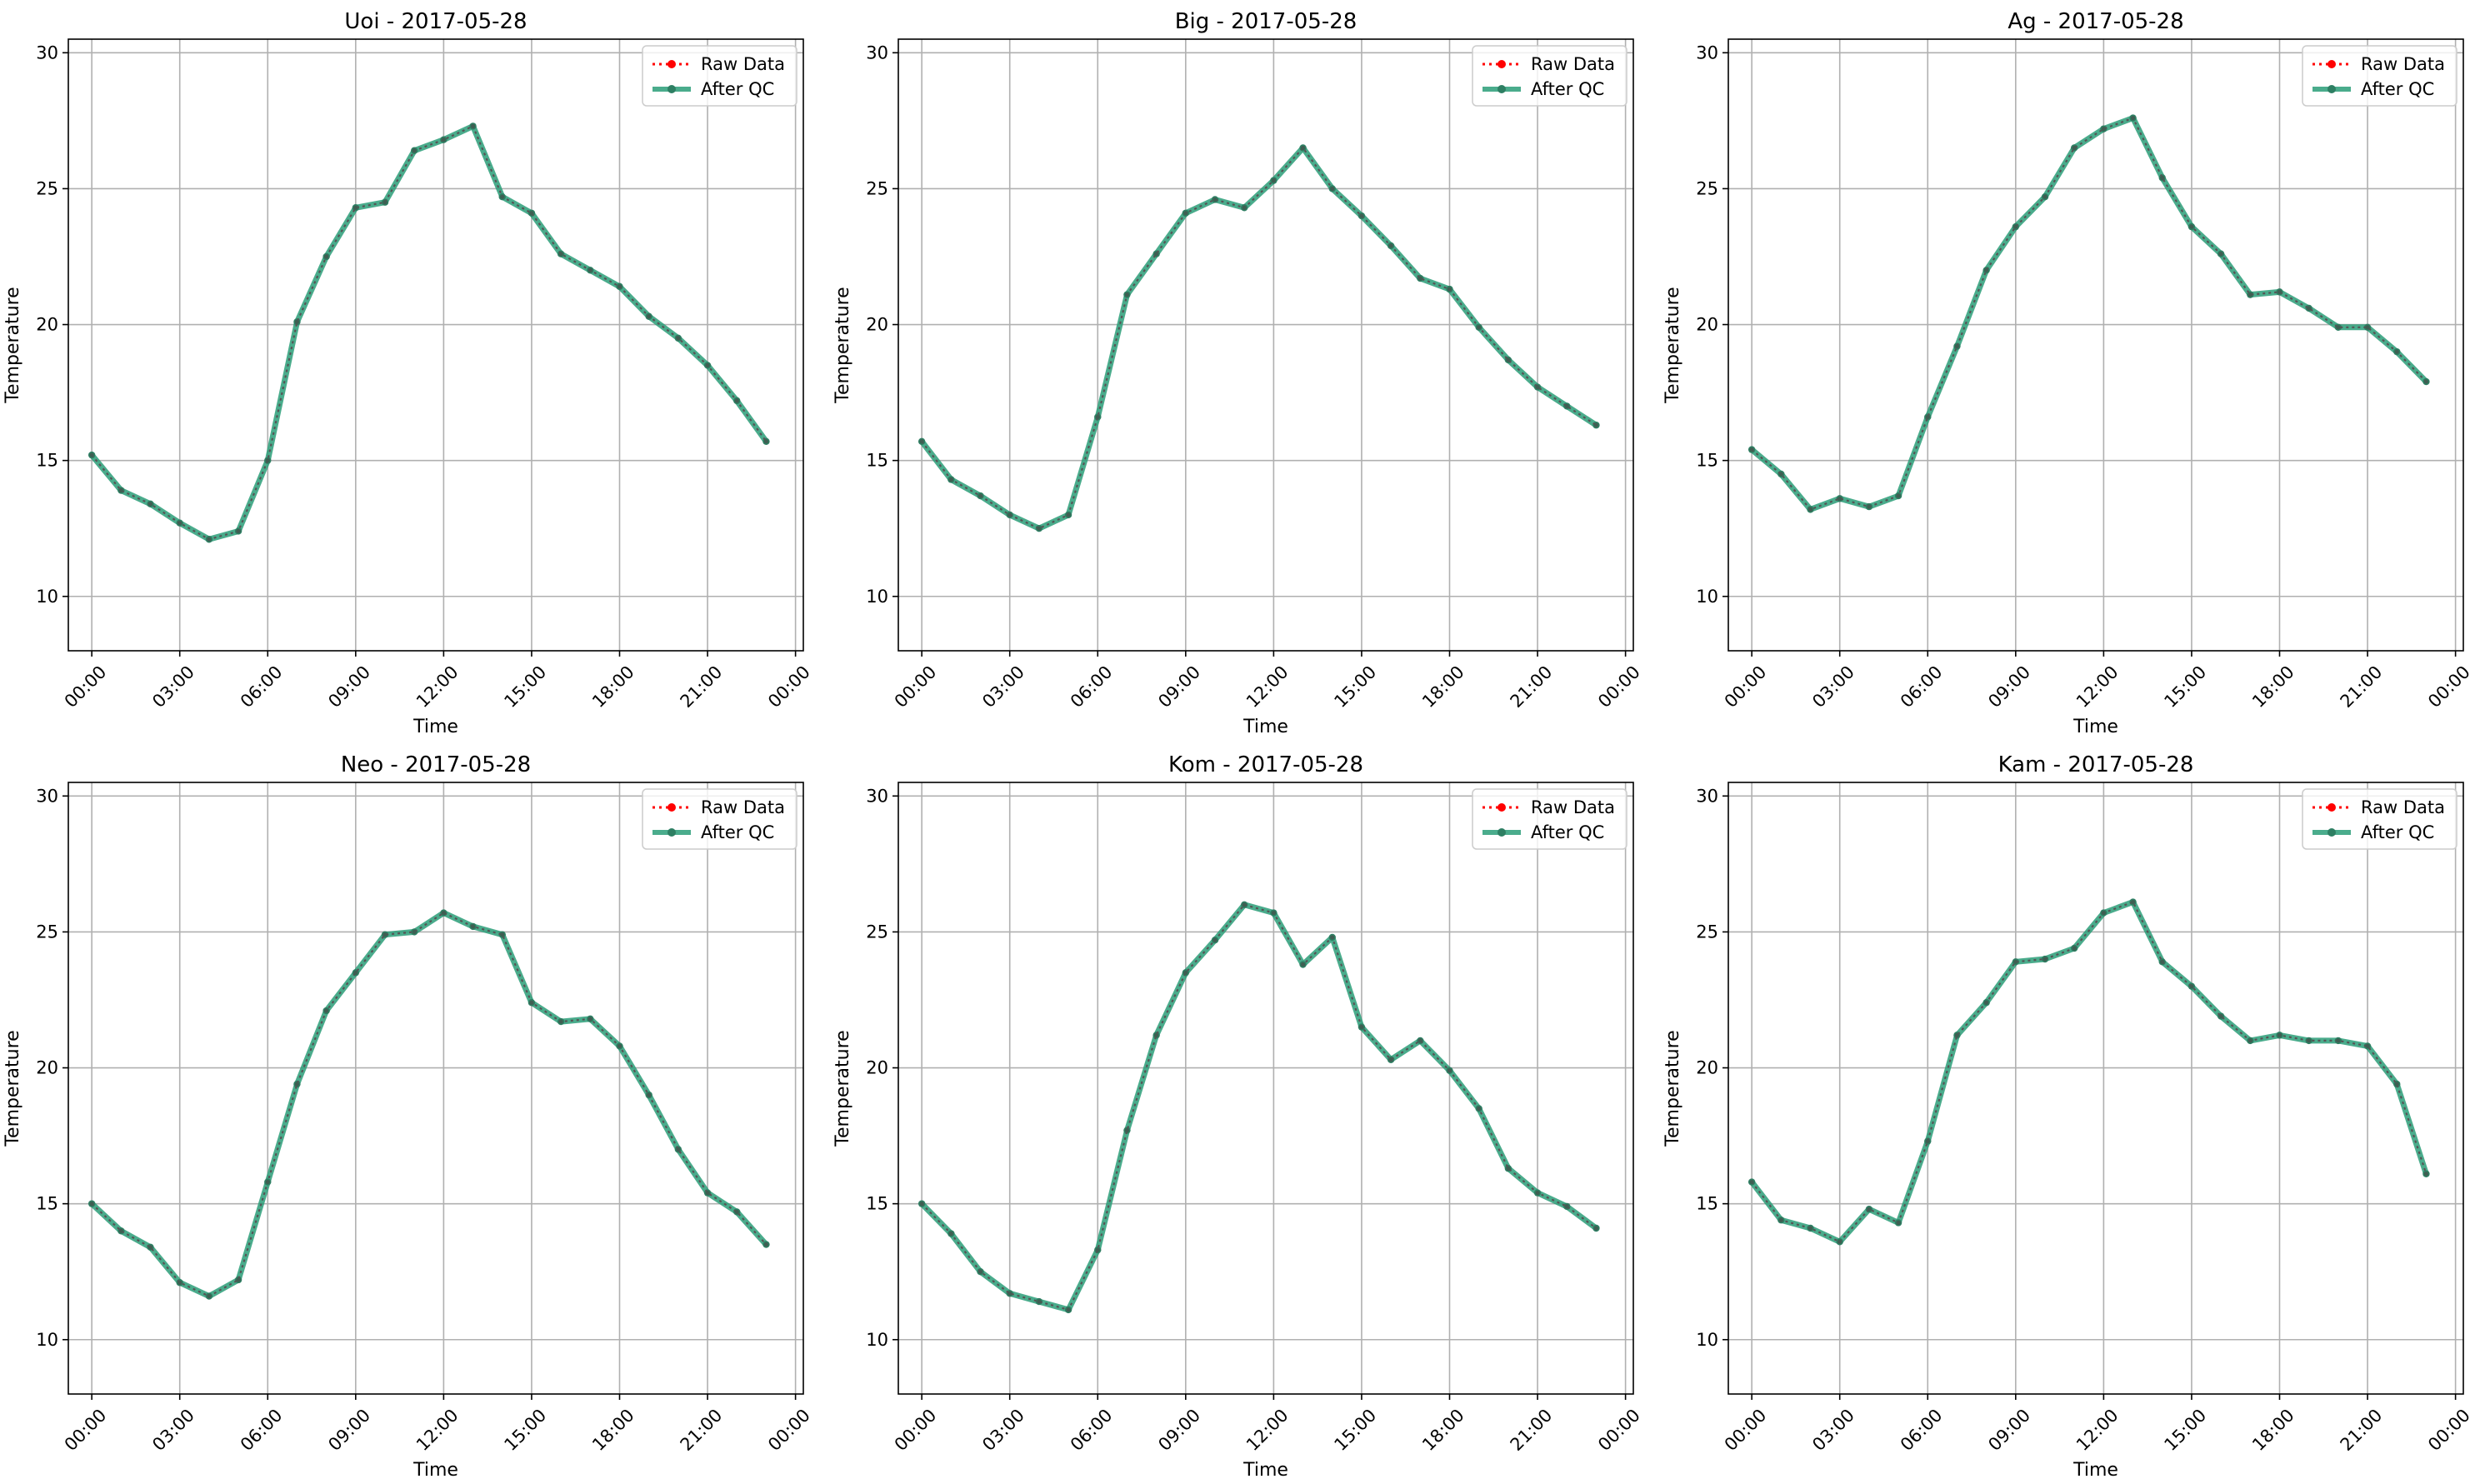  What do you see at coordinates (1443, 1430) in the screenshot?
I see `x-tick-label: 18:00` at bounding box center [1443, 1430].